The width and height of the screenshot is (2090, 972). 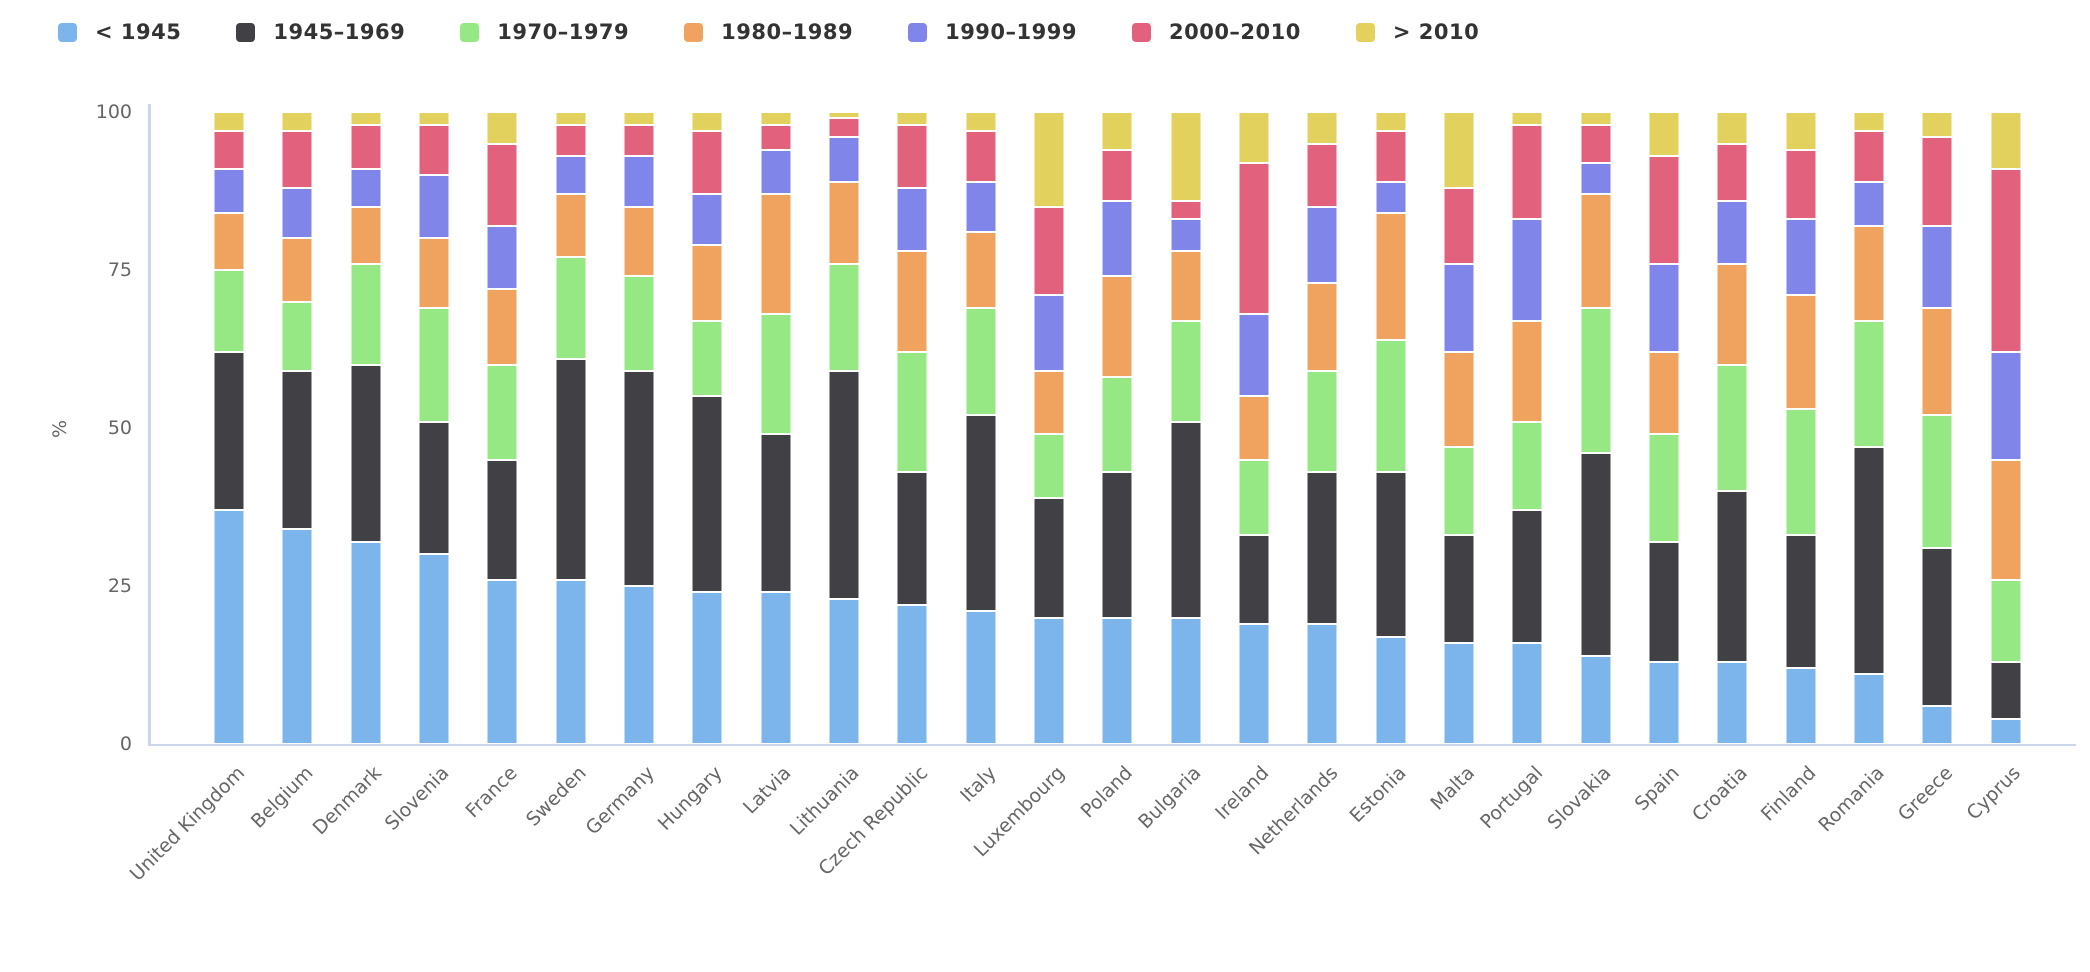 I want to click on bar-segment-portugal-2010, so click(x=1527, y=118).